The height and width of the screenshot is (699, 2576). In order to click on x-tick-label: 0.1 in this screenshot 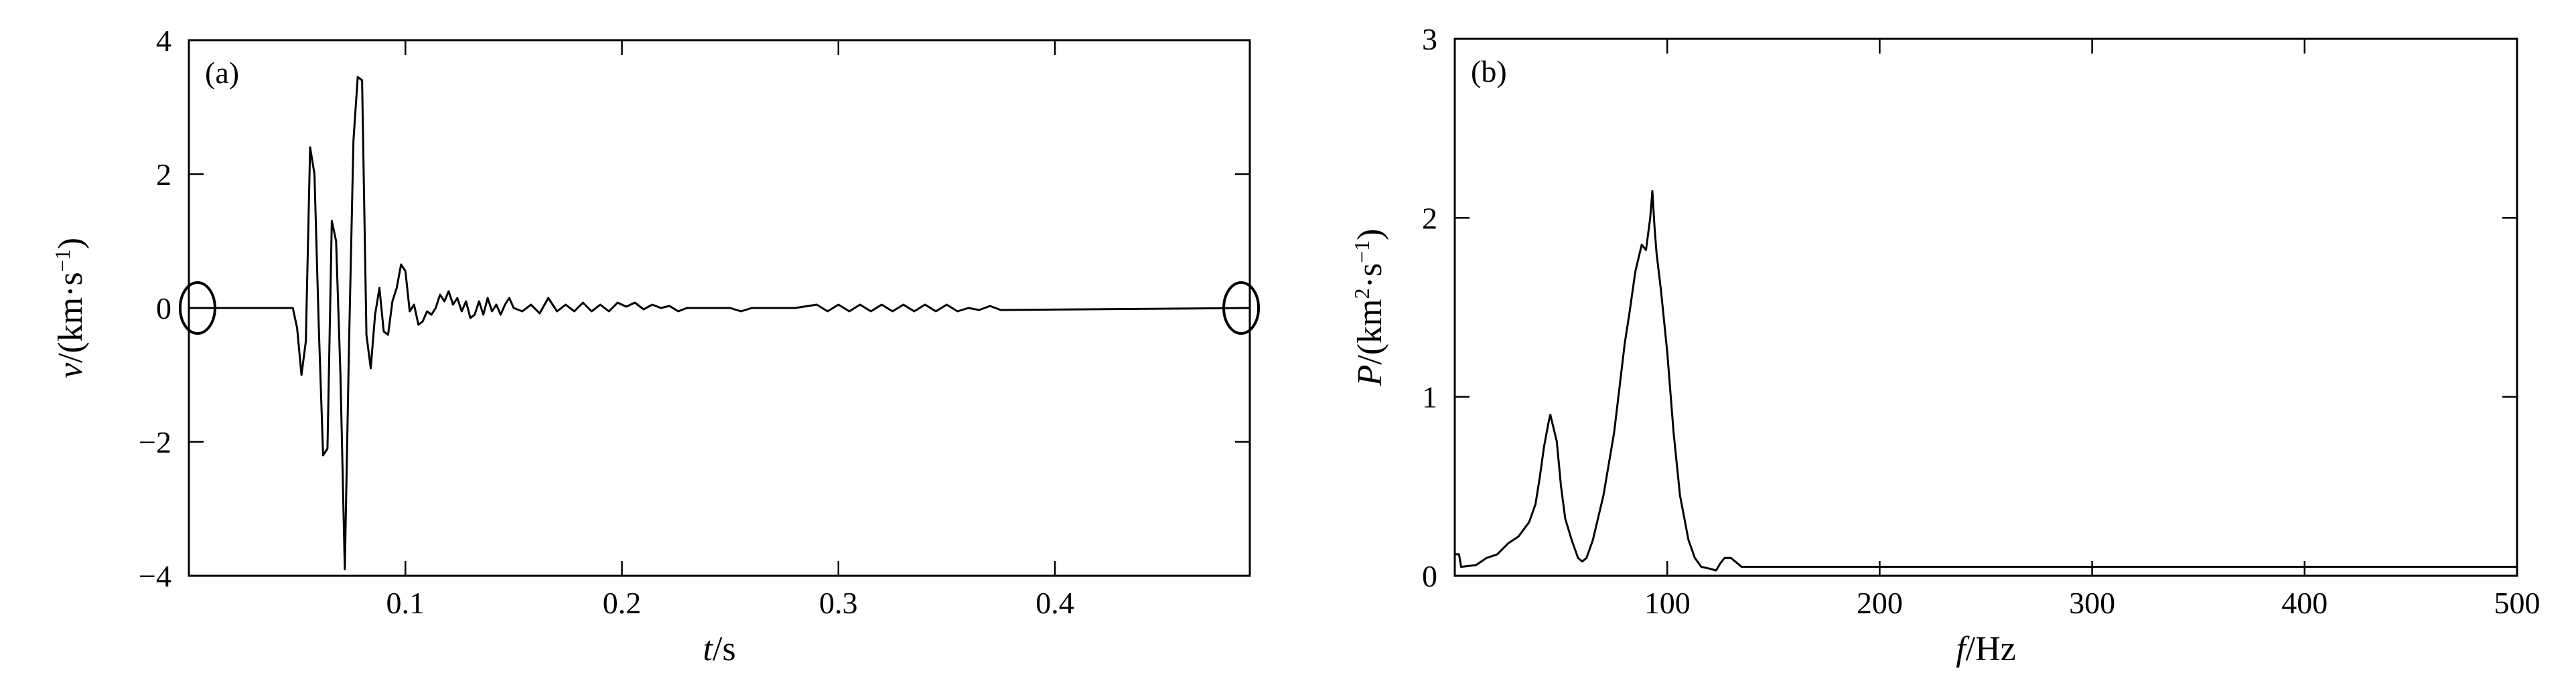, I will do `click(405, 603)`.